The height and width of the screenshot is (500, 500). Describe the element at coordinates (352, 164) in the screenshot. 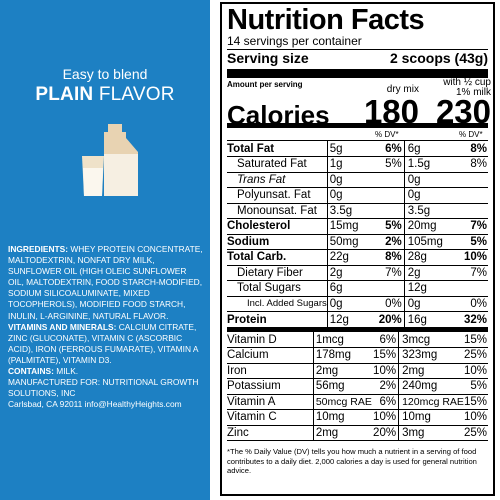

I see `dry-amount: 1g` at that location.